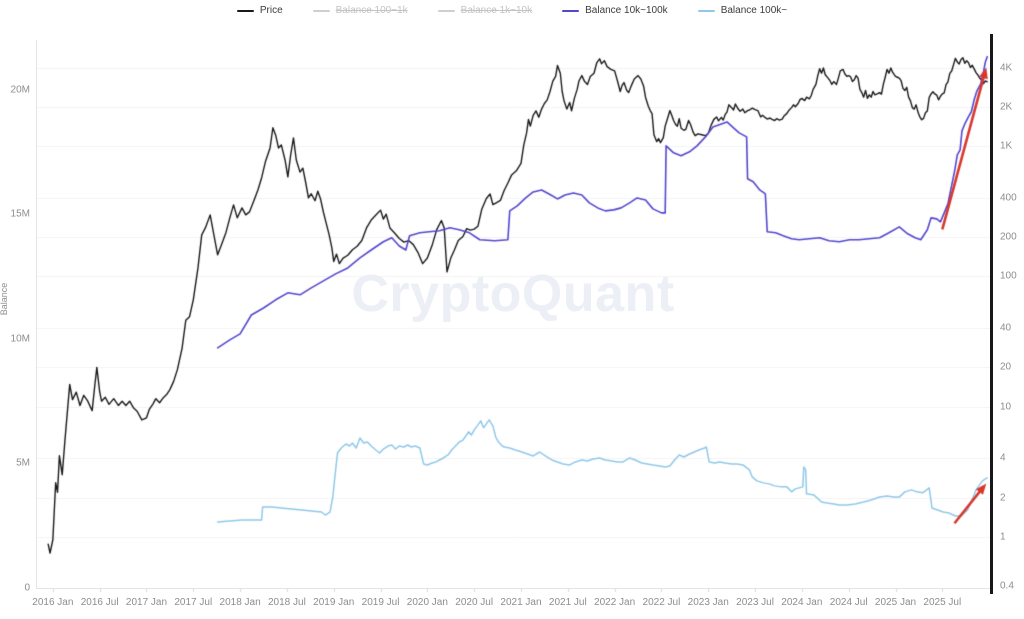 Image resolution: width=1024 pixels, height=619 pixels. Describe the element at coordinates (1006, 107) in the screenshot. I see `right-axis-tick: 2K` at that location.